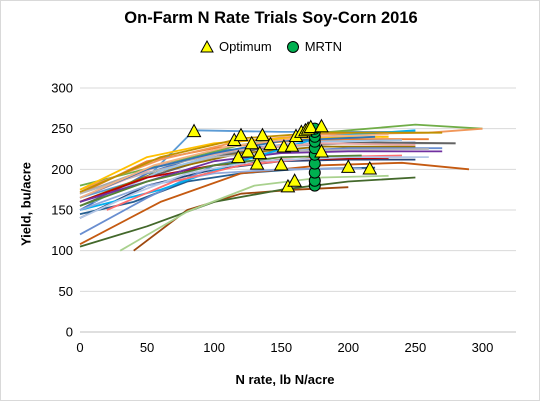  Describe the element at coordinates (285, 379) in the screenshot. I see `x-axis-label: N rate, lb N/acre` at that location.